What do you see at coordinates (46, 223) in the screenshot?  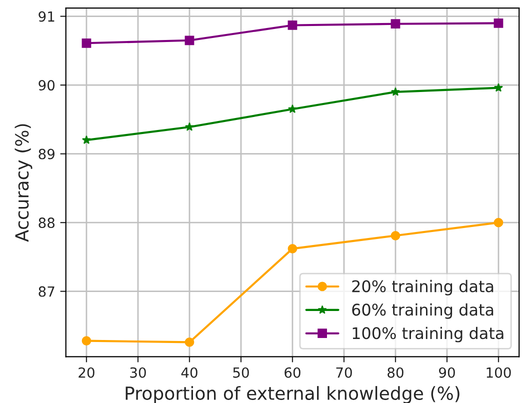 I see `y-tick-label: 88` at bounding box center [46, 223].